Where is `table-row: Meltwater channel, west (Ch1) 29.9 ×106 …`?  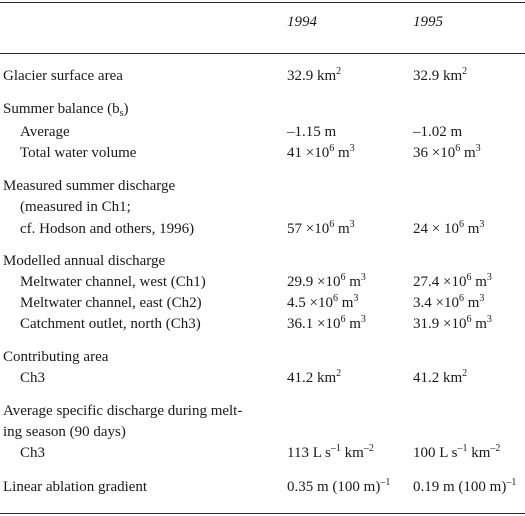
table-row: Meltwater channel, west (Ch1) 29.9 ×106 … is located at coordinates (262, 282).